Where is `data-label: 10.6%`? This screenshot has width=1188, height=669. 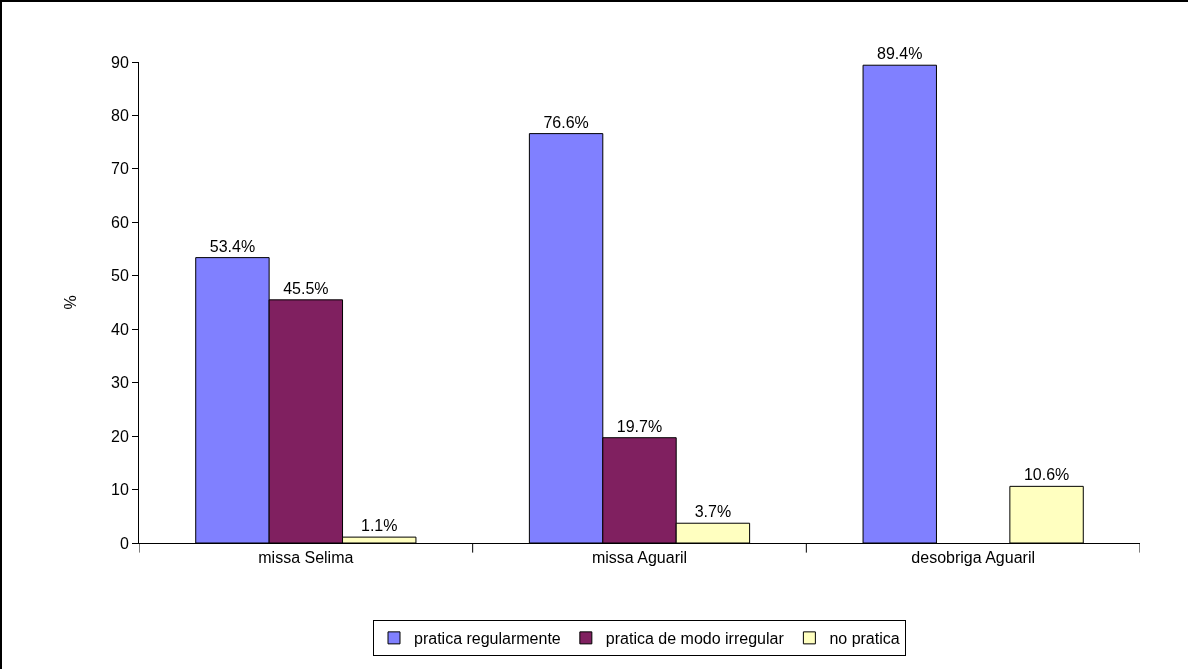 data-label: 10.6% is located at coordinates (1046, 475).